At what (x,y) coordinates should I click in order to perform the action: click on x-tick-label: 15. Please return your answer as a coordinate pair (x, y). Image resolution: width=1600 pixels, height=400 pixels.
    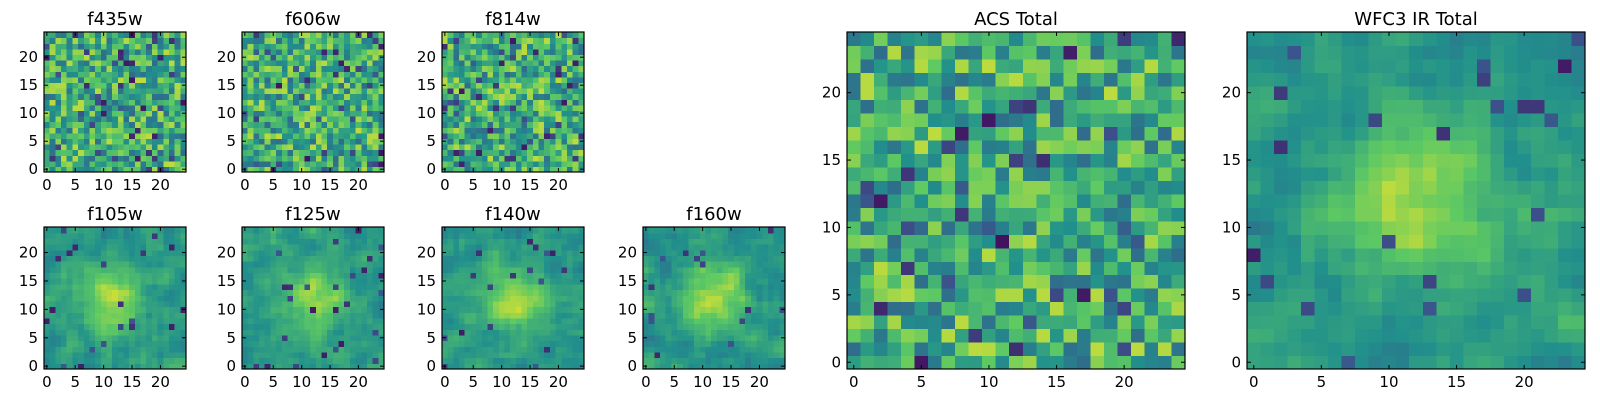
    Looking at the image, I should click on (131, 382).